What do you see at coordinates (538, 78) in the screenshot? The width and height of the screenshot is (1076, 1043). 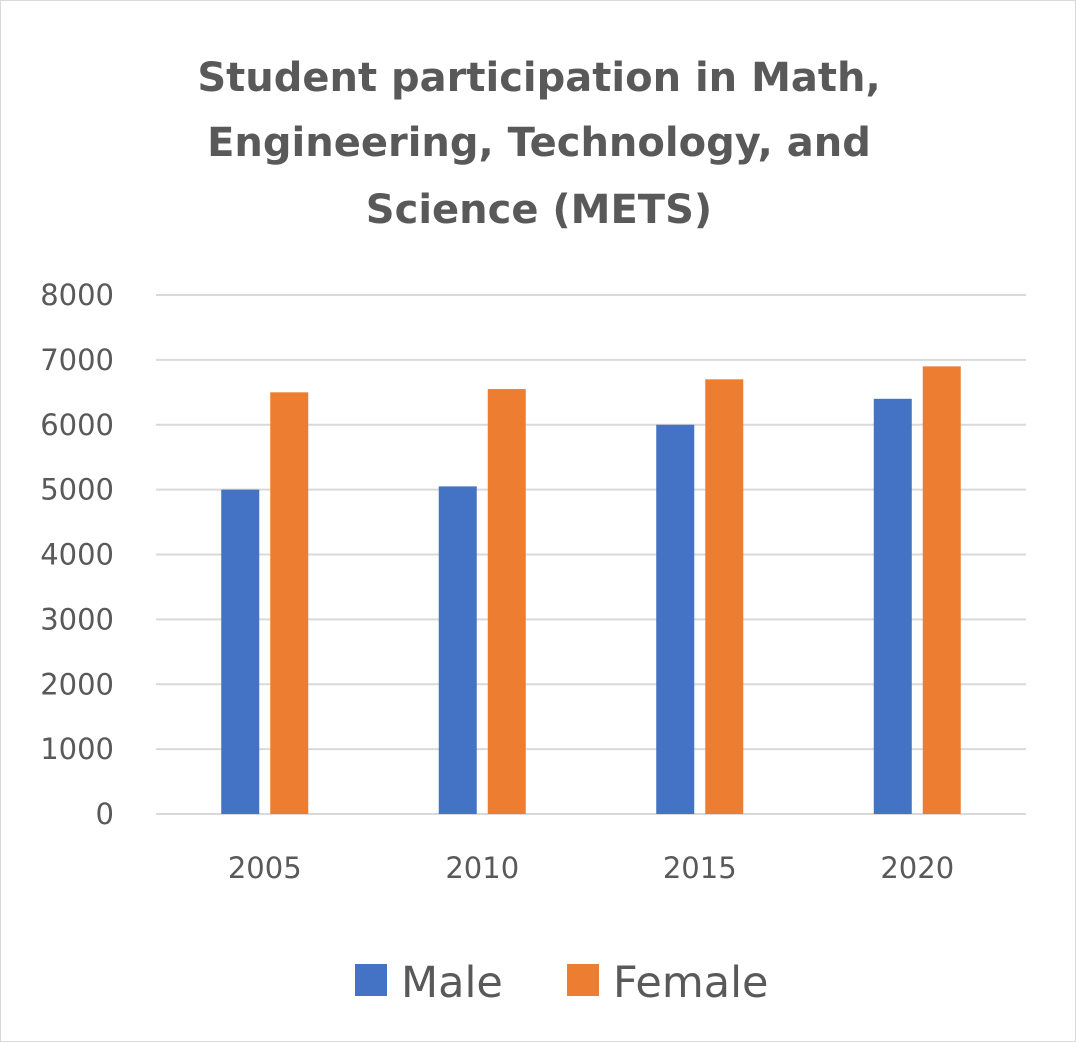 I see `chart-title-line-1: Student participation in Math,` at bounding box center [538, 78].